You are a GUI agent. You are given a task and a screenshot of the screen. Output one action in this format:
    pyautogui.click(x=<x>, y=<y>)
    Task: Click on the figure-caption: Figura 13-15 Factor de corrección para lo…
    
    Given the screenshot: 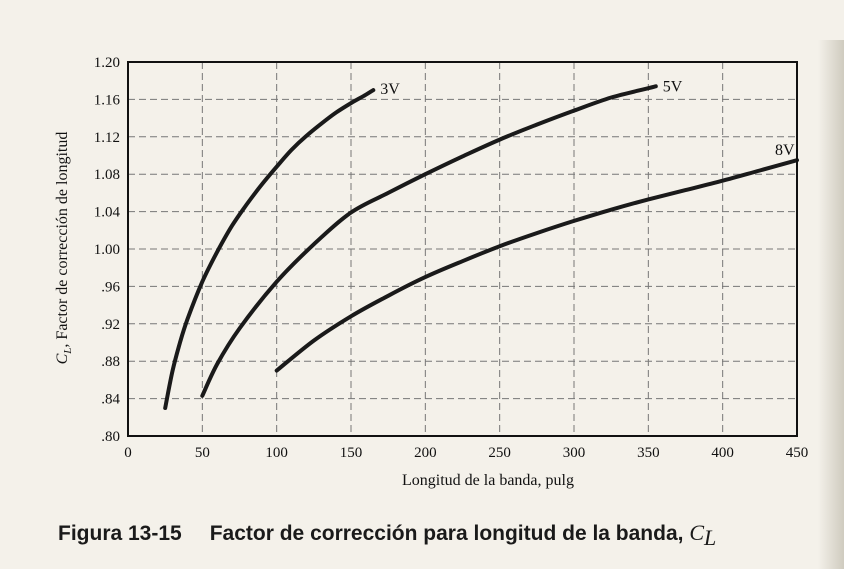 What is the action you would take?
    pyautogui.click(x=387, y=535)
    